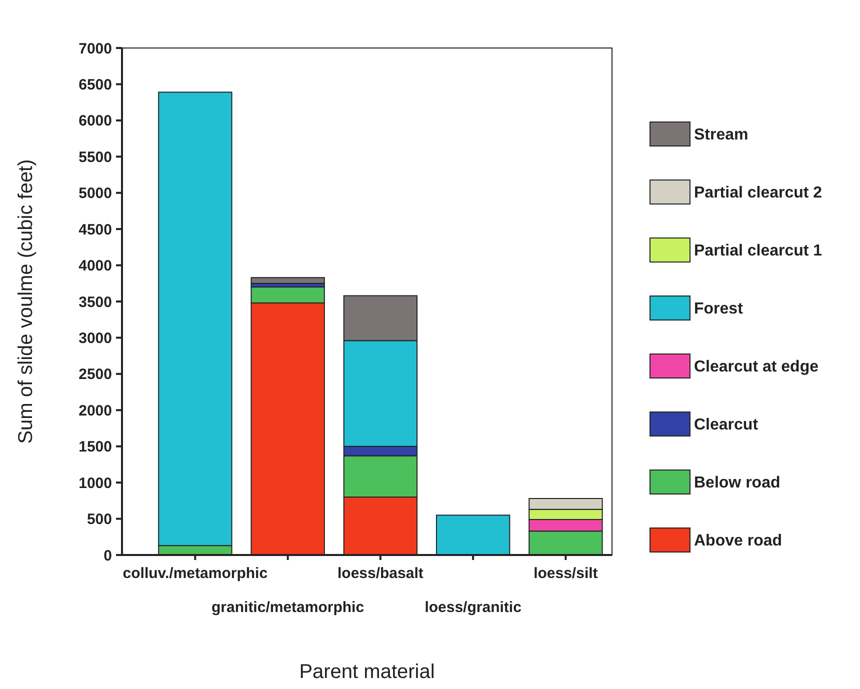 This screenshot has width=860, height=689. I want to click on y-tick-label: 2000, so click(95, 411).